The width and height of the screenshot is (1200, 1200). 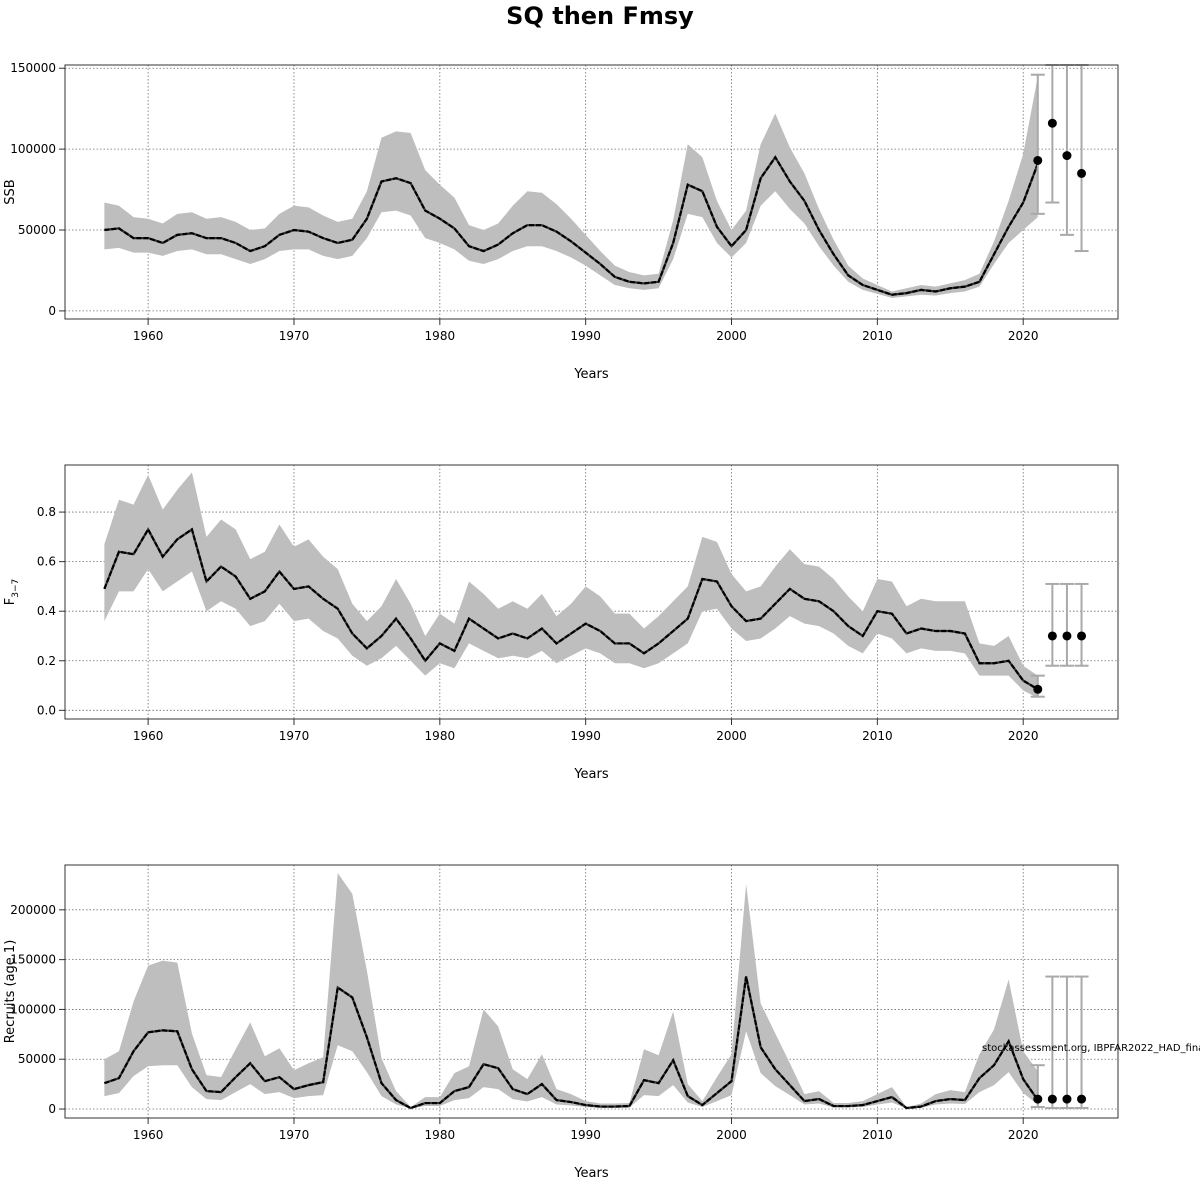 What do you see at coordinates (600, 16) in the screenshot?
I see `figure-title: SQ then Fmsy` at bounding box center [600, 16].